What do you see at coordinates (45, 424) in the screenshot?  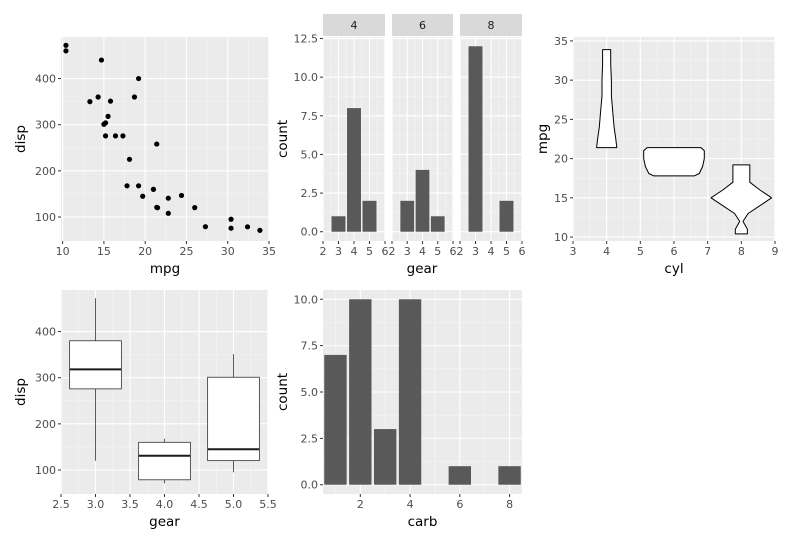 I see `y-tick-label: 200` at bounding box center [45, 424].